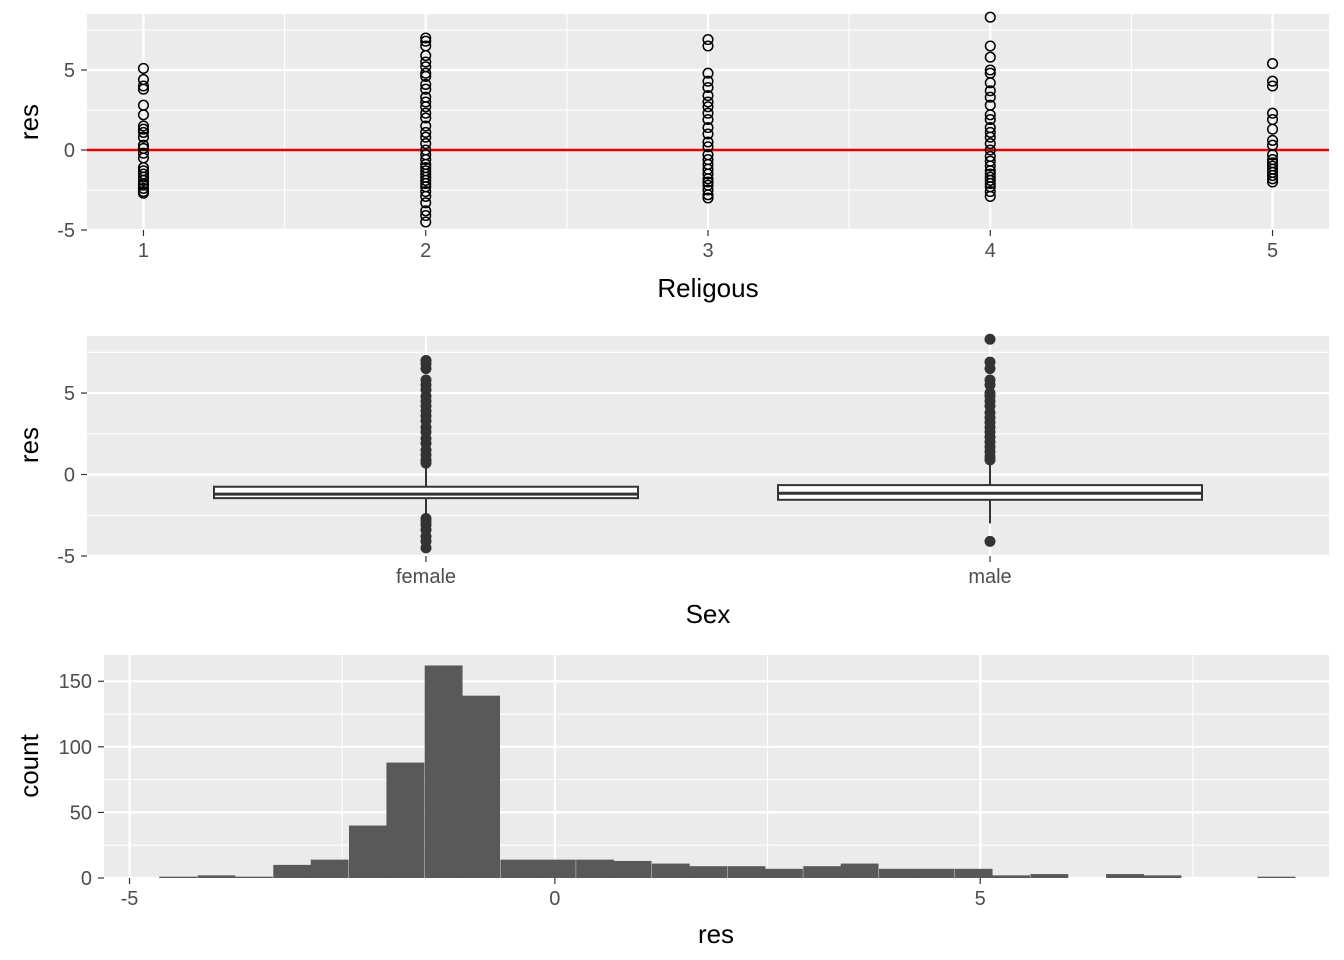 The image size is (1344, 960). What do you see at coordinates (708, 614) in the screenshot?
I see `boxplot-x-axis-label: Sex` at bounding box center [708, 614].